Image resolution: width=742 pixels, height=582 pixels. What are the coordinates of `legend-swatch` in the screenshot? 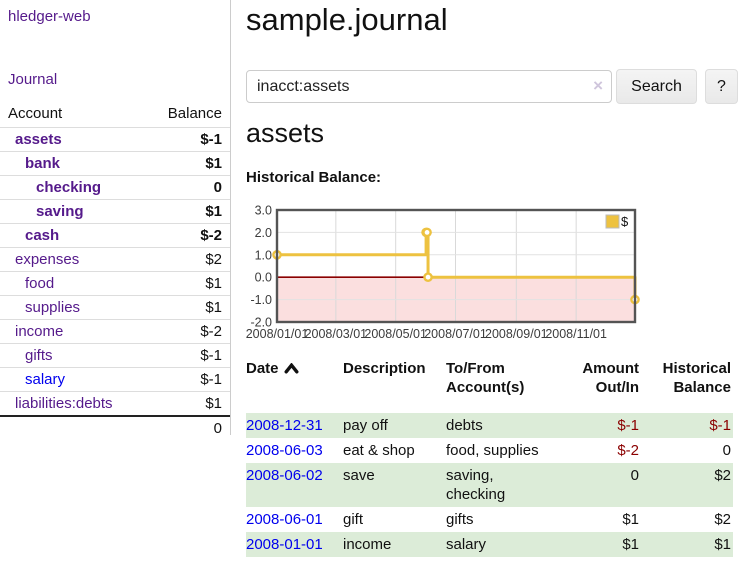 It's located at (612, 221).